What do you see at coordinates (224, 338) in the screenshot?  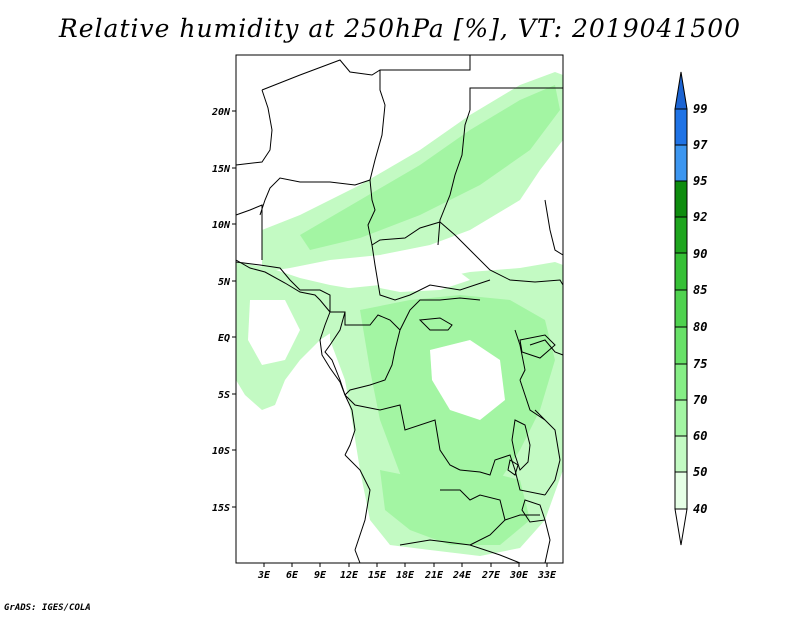 I see `lat-label-eq: EQ` at bounding box center [224, 338].